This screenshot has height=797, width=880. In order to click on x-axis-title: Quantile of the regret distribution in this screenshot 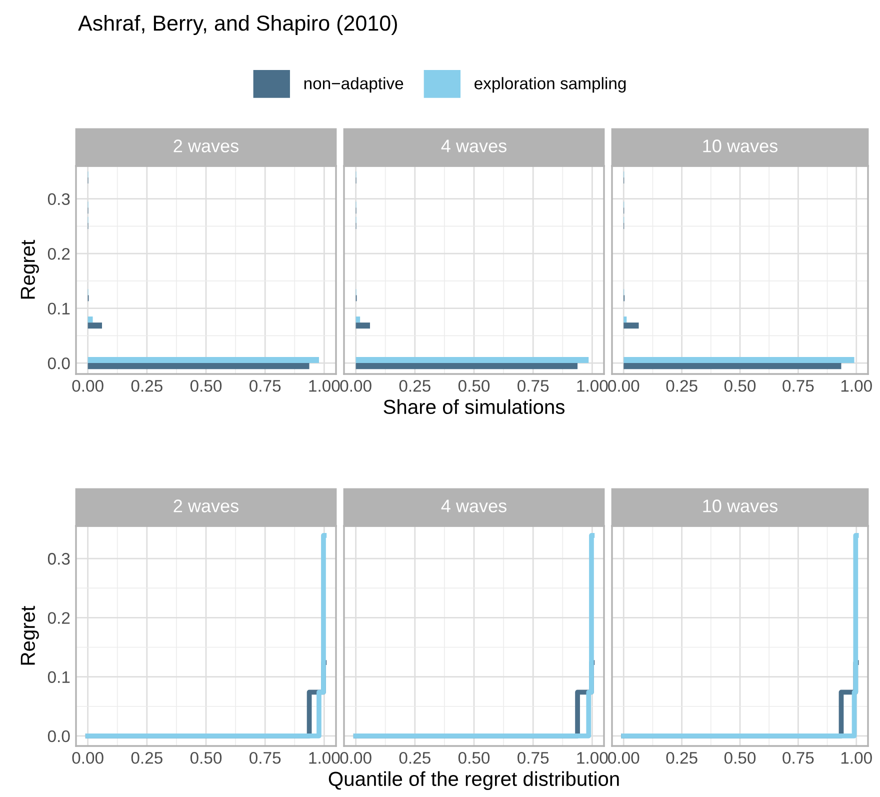, I will do `click(473, 780)`.